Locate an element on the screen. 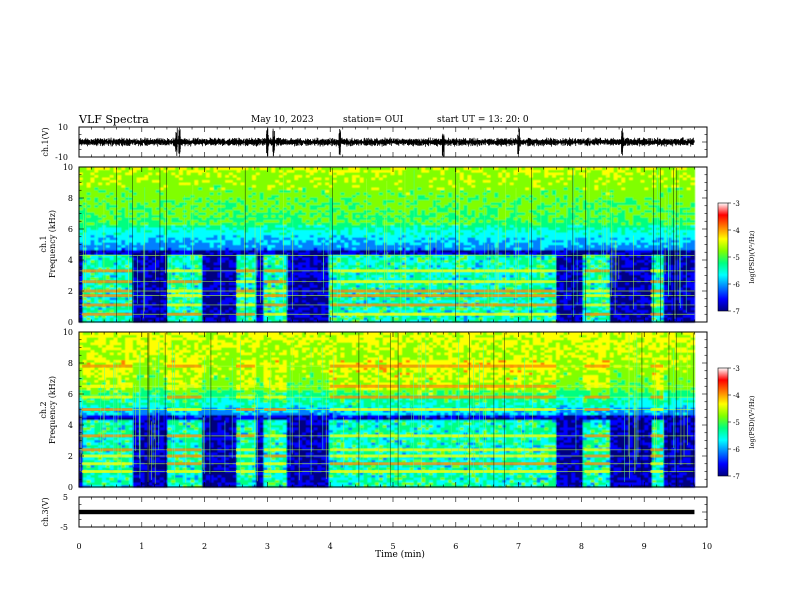 The image size is (792, 612). x-tick-label: 0 is located at coordinates (78, 546).